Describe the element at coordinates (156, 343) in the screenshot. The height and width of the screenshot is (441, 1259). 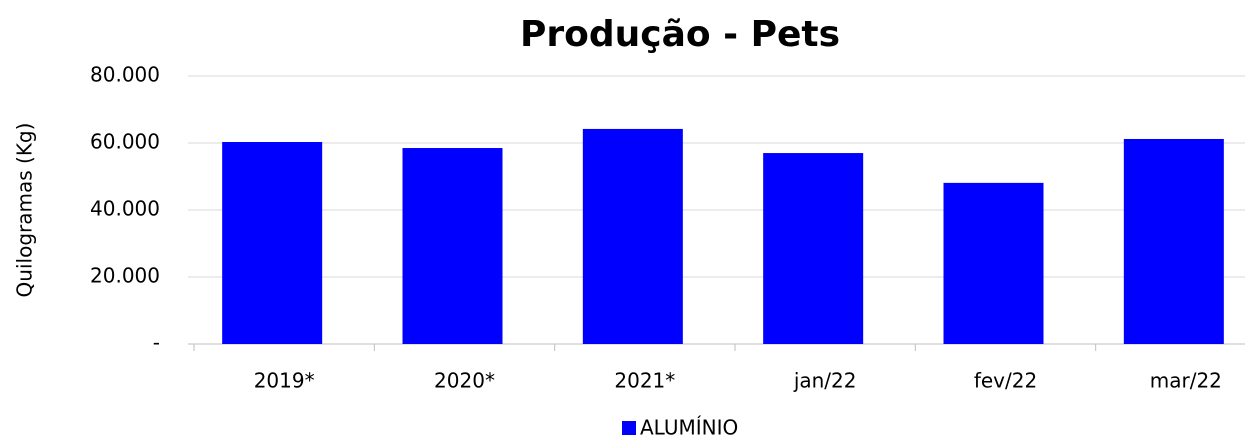
I see `y-tick-label: -` at that location.